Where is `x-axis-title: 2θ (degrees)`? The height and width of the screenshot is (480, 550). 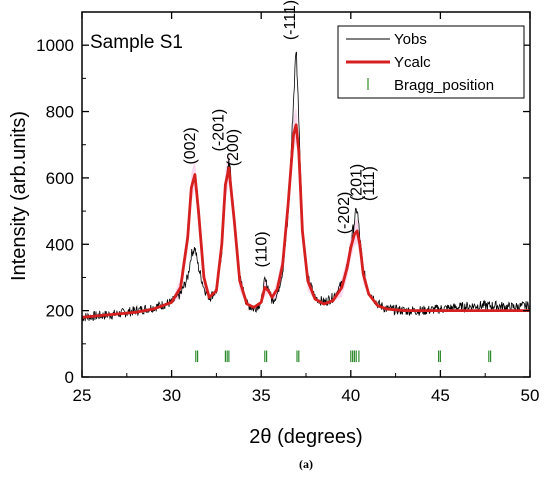 x-axis-title: 2θ (degrees) is located at coordinates (305, 437).